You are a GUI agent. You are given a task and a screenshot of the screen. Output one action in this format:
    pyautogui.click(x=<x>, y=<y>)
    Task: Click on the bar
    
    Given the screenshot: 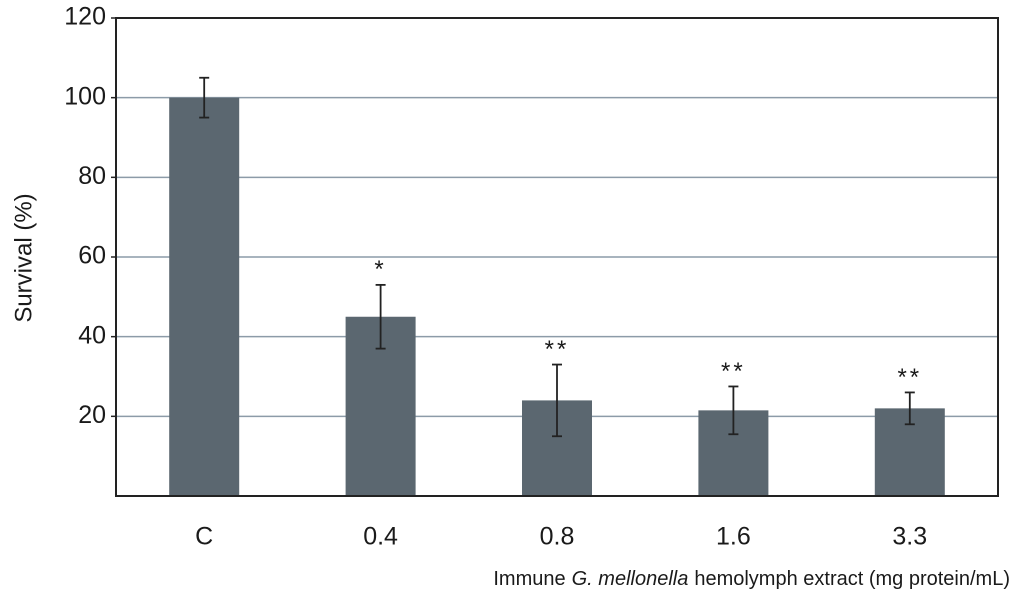 What is the action you would take?
    pyautogui.click(x=204, y=297)
    